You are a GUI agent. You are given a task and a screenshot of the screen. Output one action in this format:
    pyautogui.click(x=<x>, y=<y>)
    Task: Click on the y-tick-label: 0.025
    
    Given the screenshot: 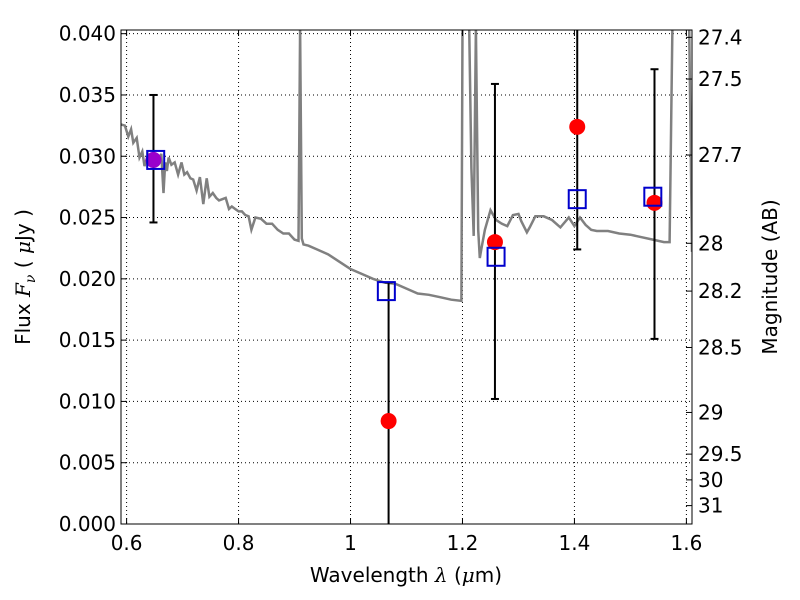 What is the action you would take?
    pyautogui.click(x=87, y=218)
    